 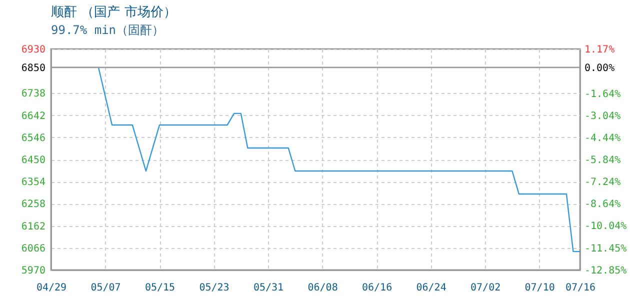 What do you see at coordinates (599, 68) in the screenshot?
I see `y2-tick-label: 0.00%` at bounding box center [599, 68].